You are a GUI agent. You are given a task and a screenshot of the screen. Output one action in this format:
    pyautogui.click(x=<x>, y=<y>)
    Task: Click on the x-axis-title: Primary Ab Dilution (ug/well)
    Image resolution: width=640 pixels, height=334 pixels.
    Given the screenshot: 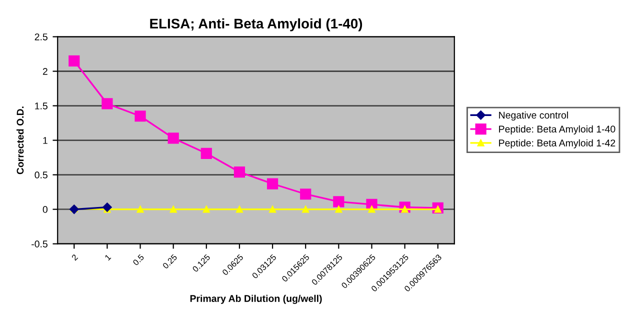 What is the action you would take?
    pyautogui.click(x=256, y=299)
    